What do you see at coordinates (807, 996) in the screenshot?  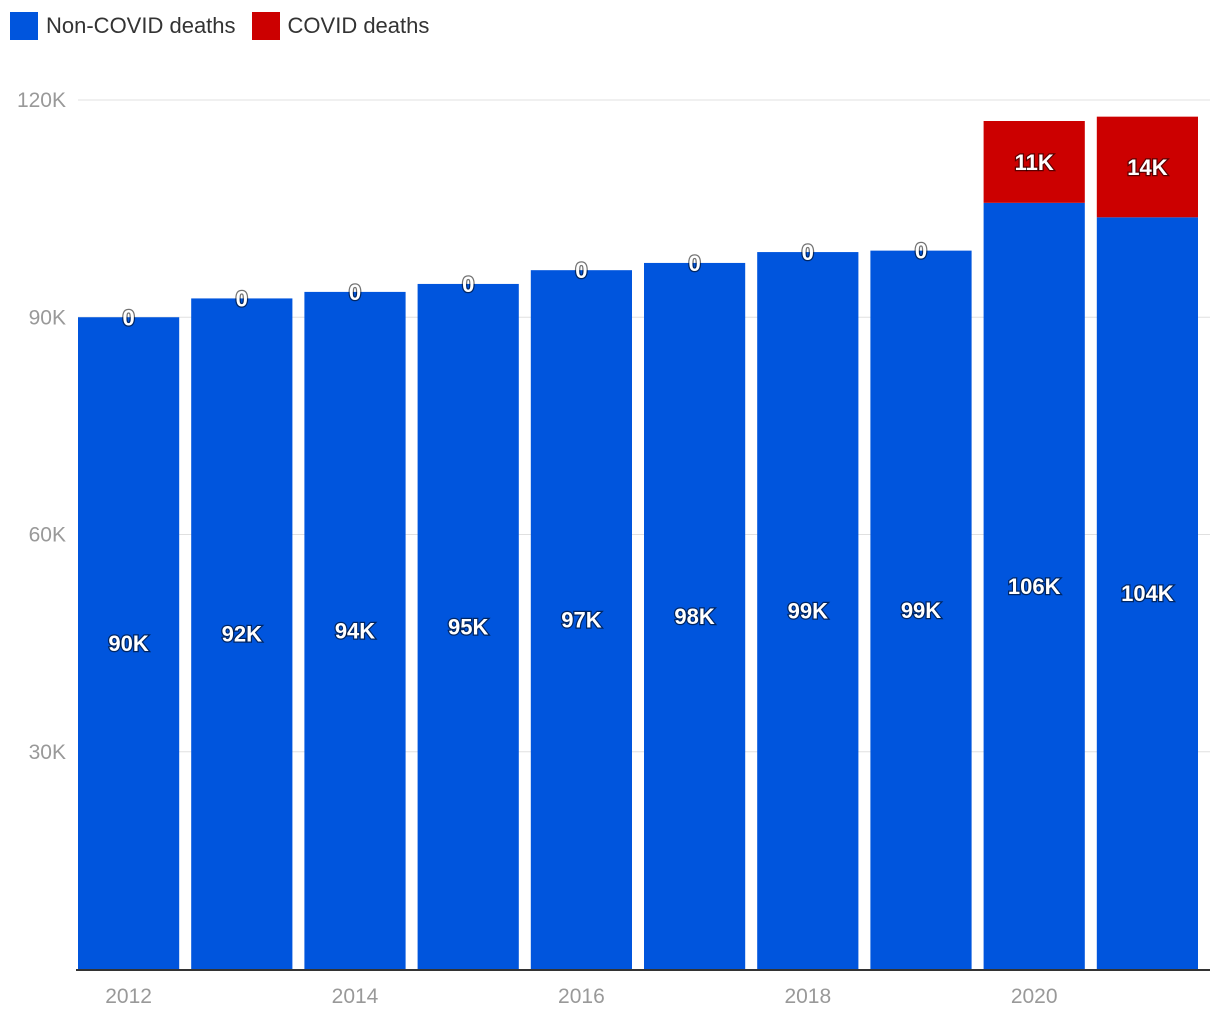 I see `x-tick-label: 2018` at bounding box center [807, 996].